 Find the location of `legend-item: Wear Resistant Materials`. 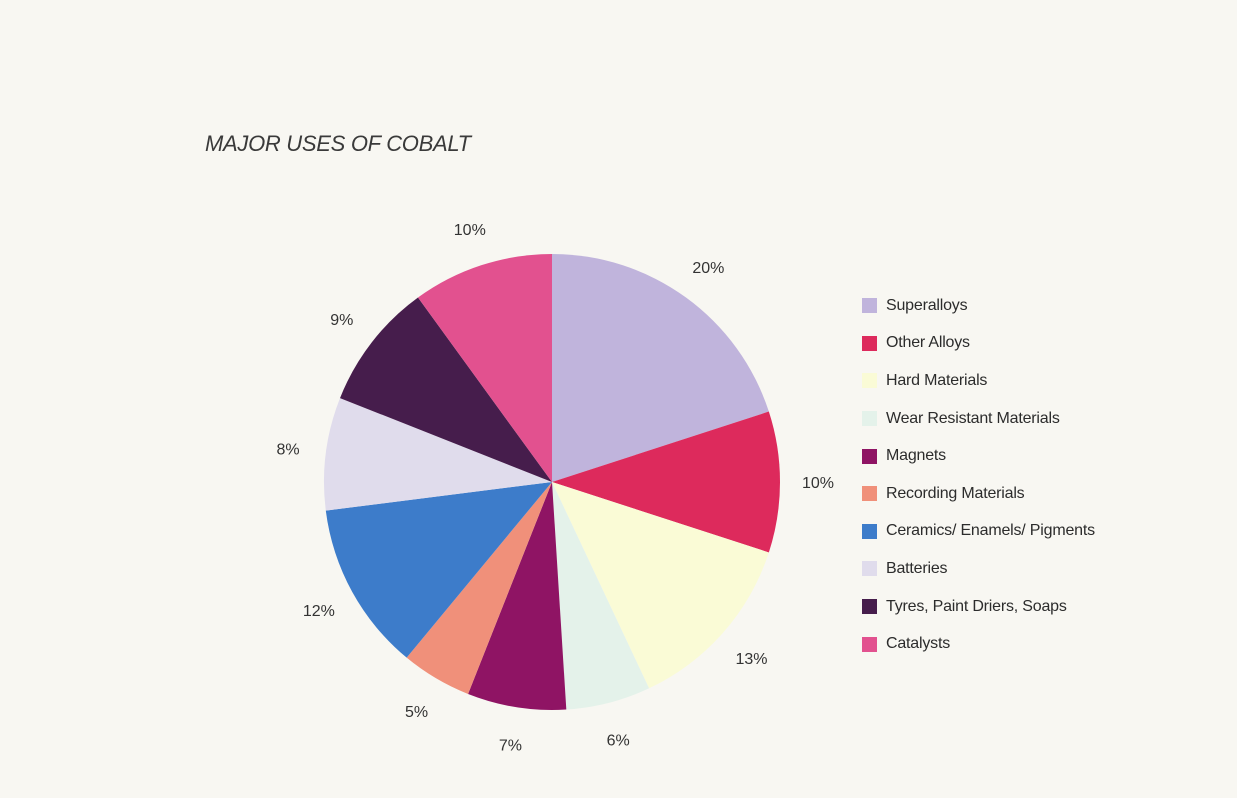

legend-item: Wear Resistant Materials is located at coordinates (978, 419).